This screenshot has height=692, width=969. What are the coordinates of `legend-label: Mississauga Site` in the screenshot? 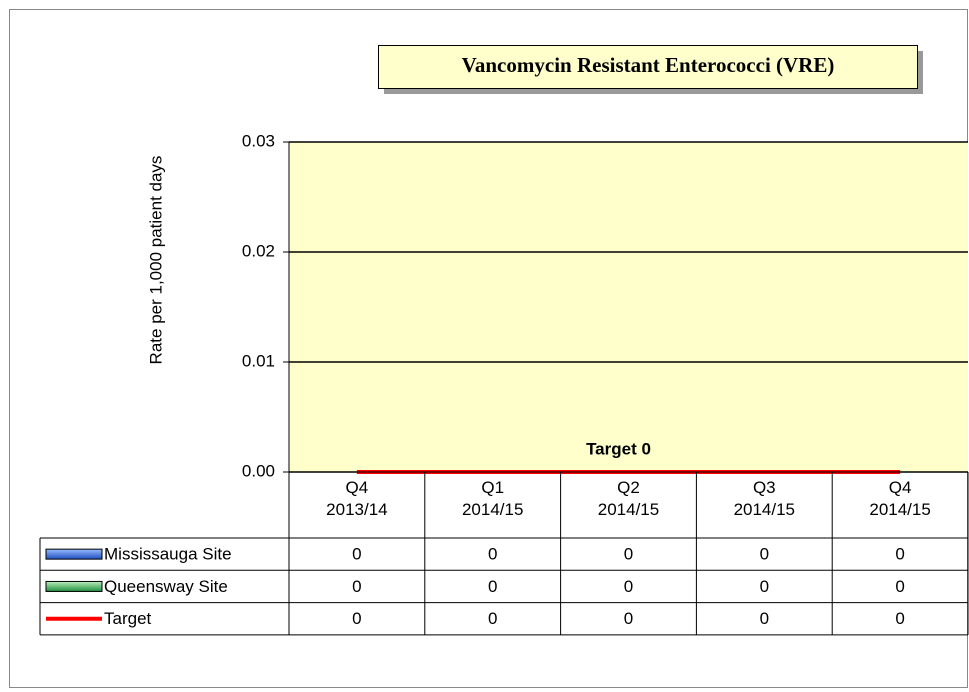 It's located at (168, 554).